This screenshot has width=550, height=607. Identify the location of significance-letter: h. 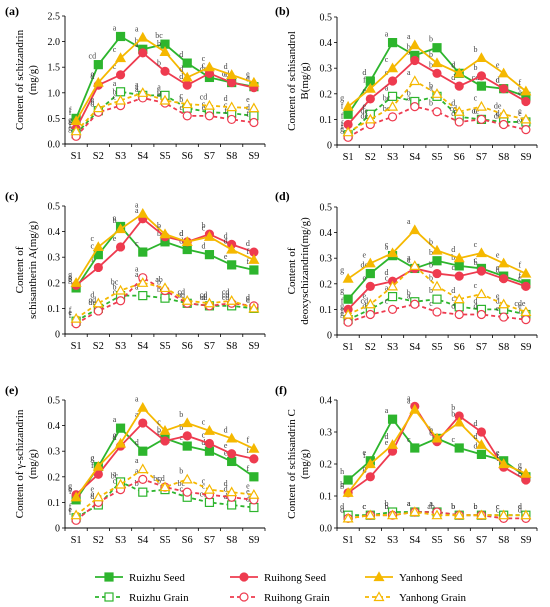
(342, 484).